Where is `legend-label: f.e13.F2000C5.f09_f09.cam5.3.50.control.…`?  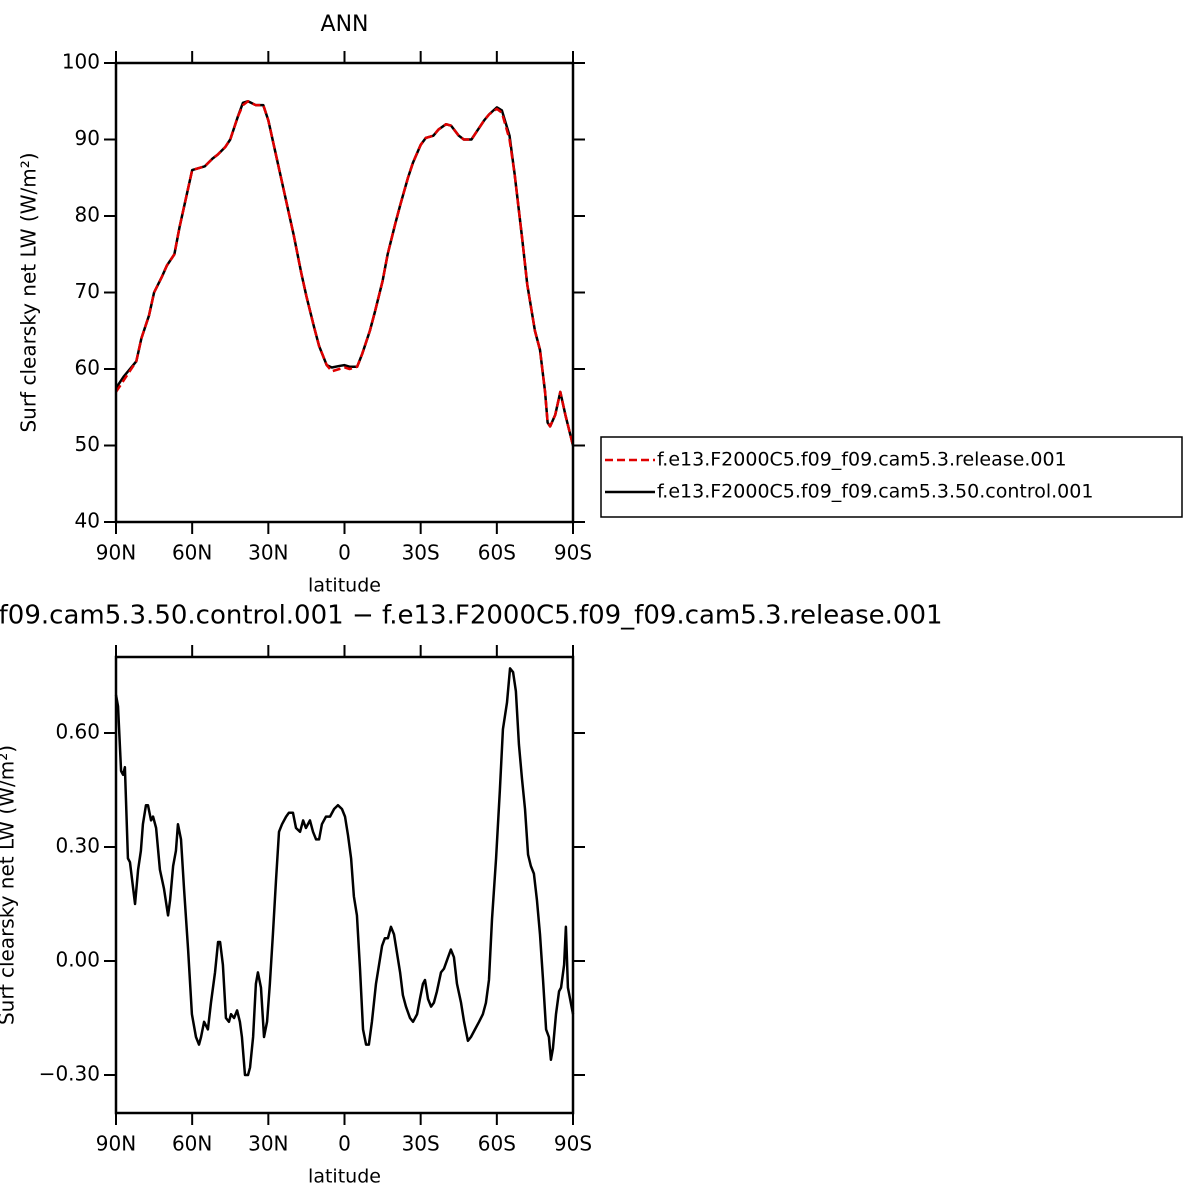
legend-label: f.e13.F2000C5.f09_f09.cam5.3.50.control.… is located at coordinates (875, 492).